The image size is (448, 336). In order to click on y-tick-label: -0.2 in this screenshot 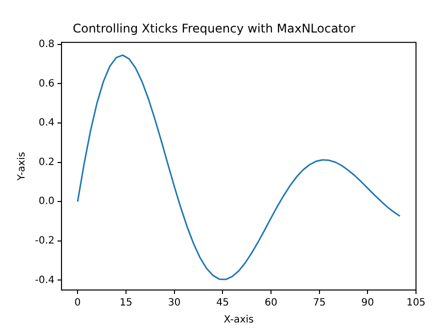, I will do `click(44, 240)`.